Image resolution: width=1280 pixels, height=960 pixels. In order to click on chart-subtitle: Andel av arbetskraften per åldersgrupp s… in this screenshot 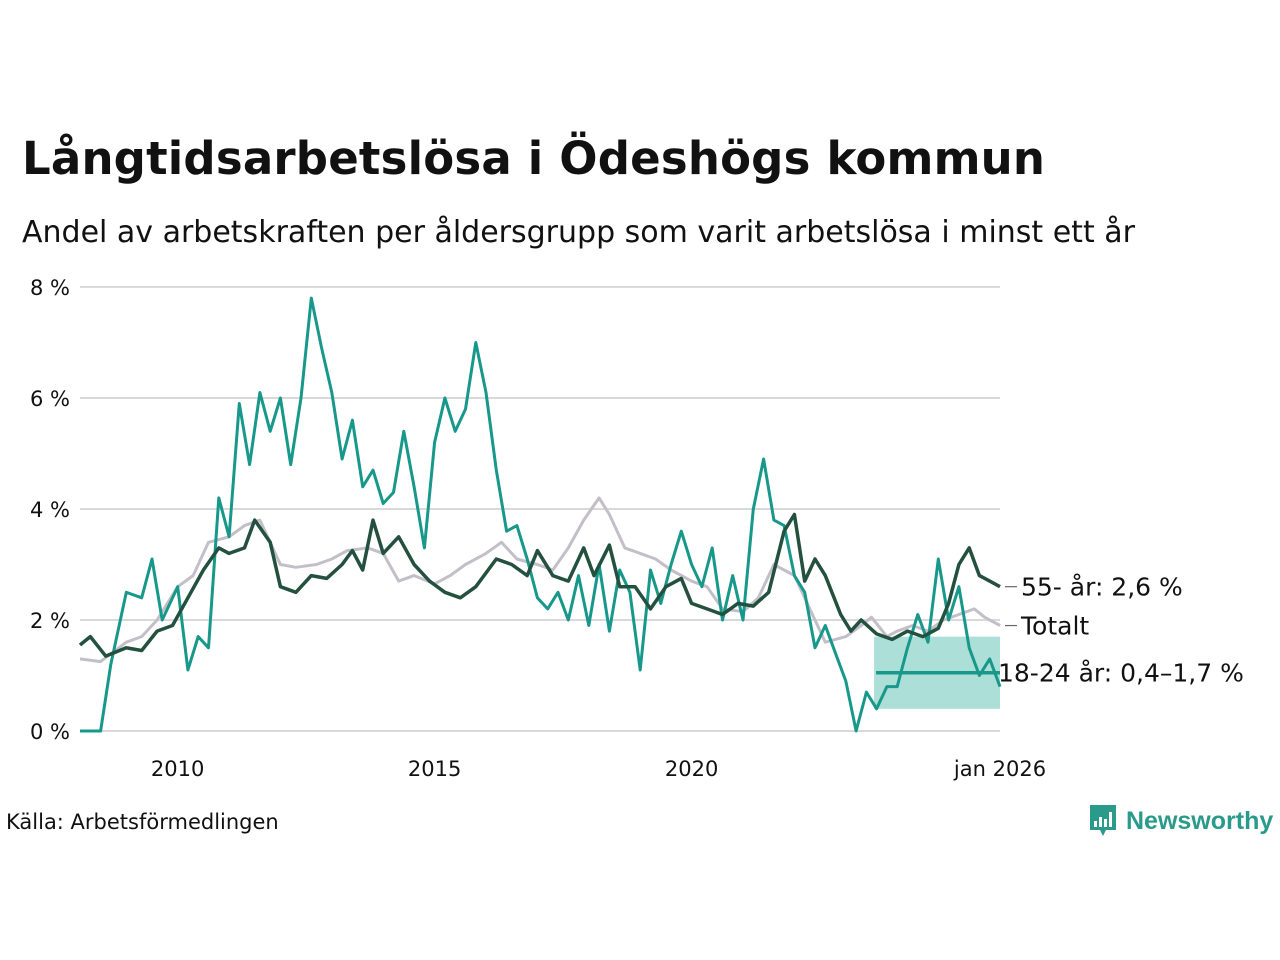, I will do `click(578, 232)`.